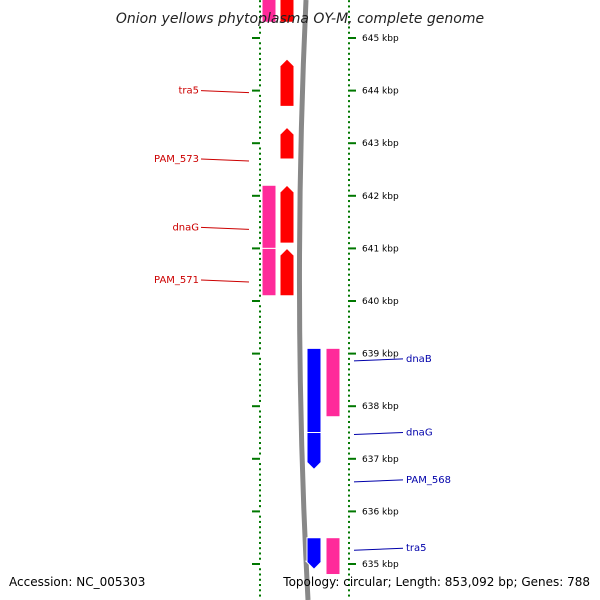  I want to click on forward-gene-arrow, so click(287, 11).